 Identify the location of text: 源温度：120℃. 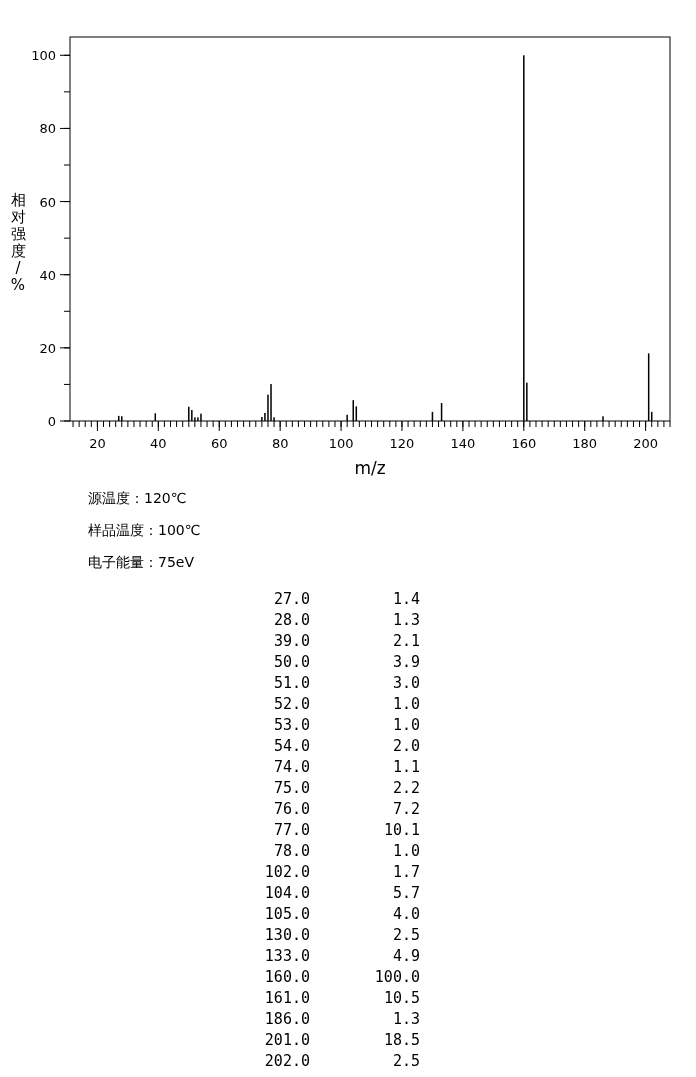
(137, 498).